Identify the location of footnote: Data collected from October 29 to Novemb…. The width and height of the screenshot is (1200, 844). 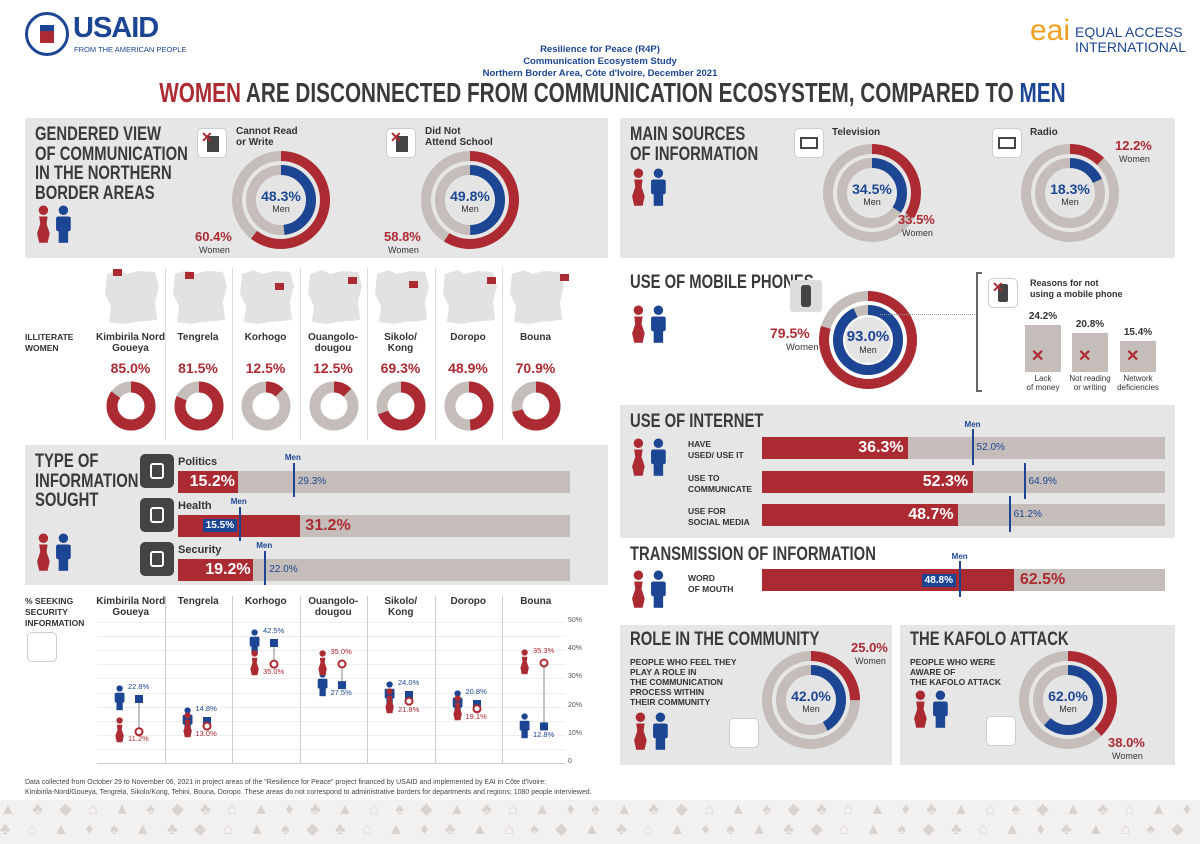
(308, 787).